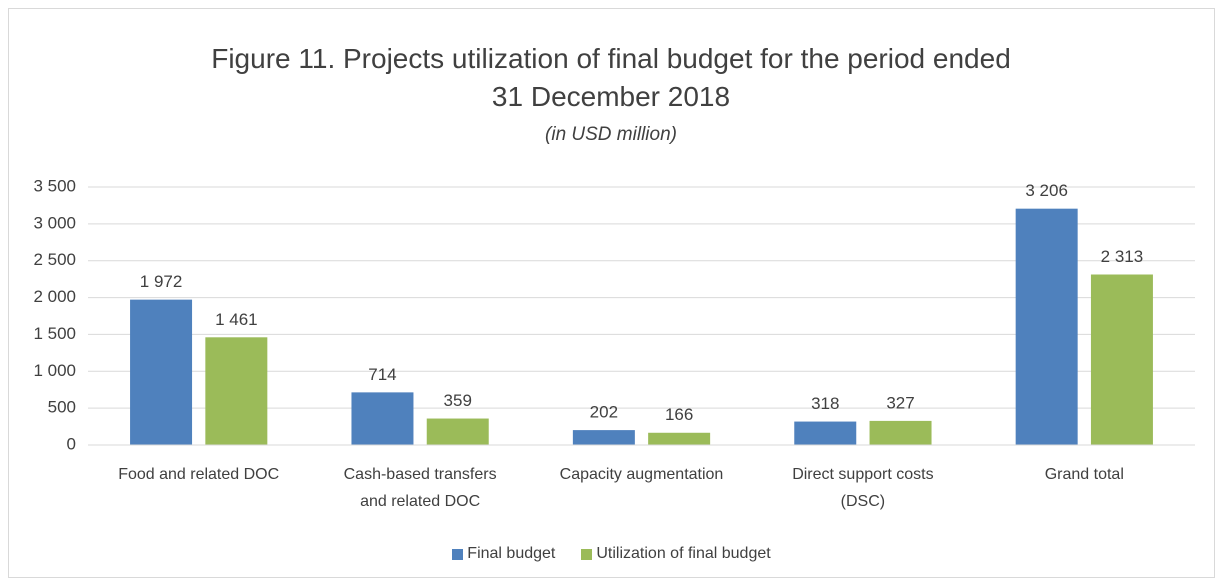  Describe the element at coordinates (825, 403) in the screenshot. I see `data-label: 318` at that location.